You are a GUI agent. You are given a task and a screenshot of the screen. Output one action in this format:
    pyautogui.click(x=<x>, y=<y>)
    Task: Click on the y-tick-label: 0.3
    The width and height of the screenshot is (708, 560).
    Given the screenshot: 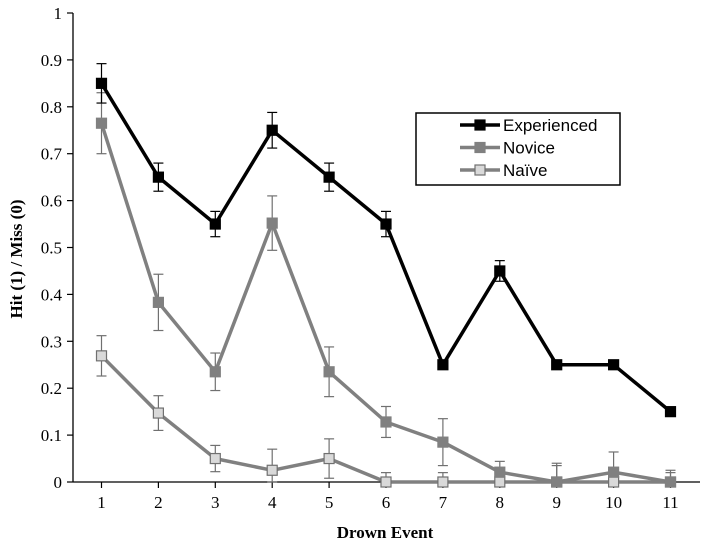 What is the action you would take?
    pyautogui.click(x=51, y=341)
    